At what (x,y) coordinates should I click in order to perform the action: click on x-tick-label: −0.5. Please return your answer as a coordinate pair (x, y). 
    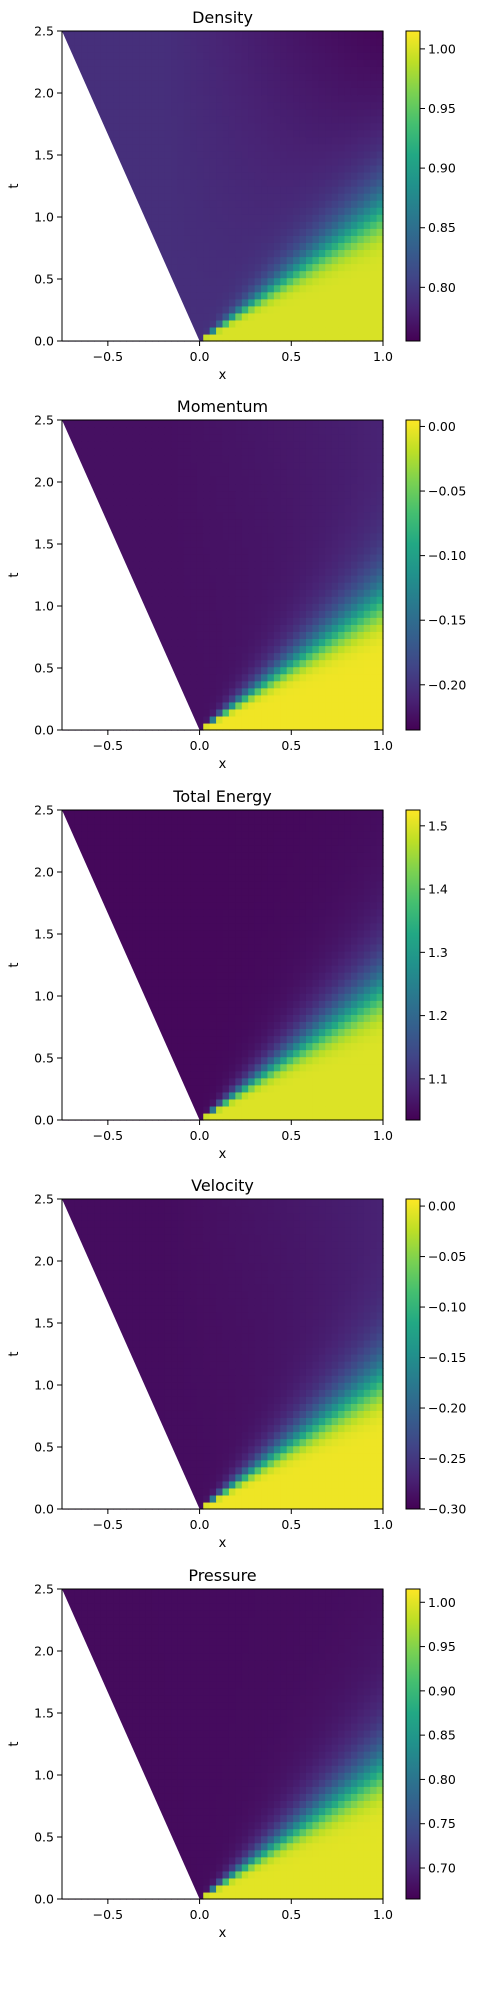
    Looking at the image, I should click on (108, 745).